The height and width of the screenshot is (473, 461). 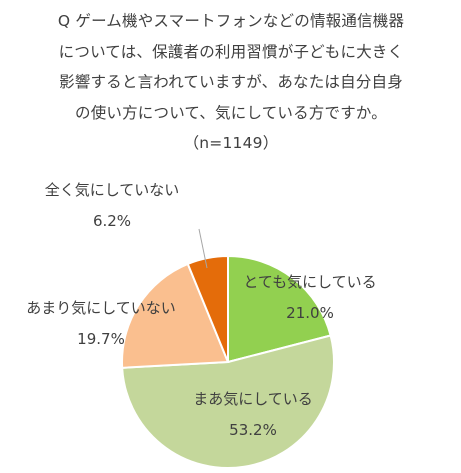 I want to click on slice-value-0: 21.0%, so click(x=310, y=313).